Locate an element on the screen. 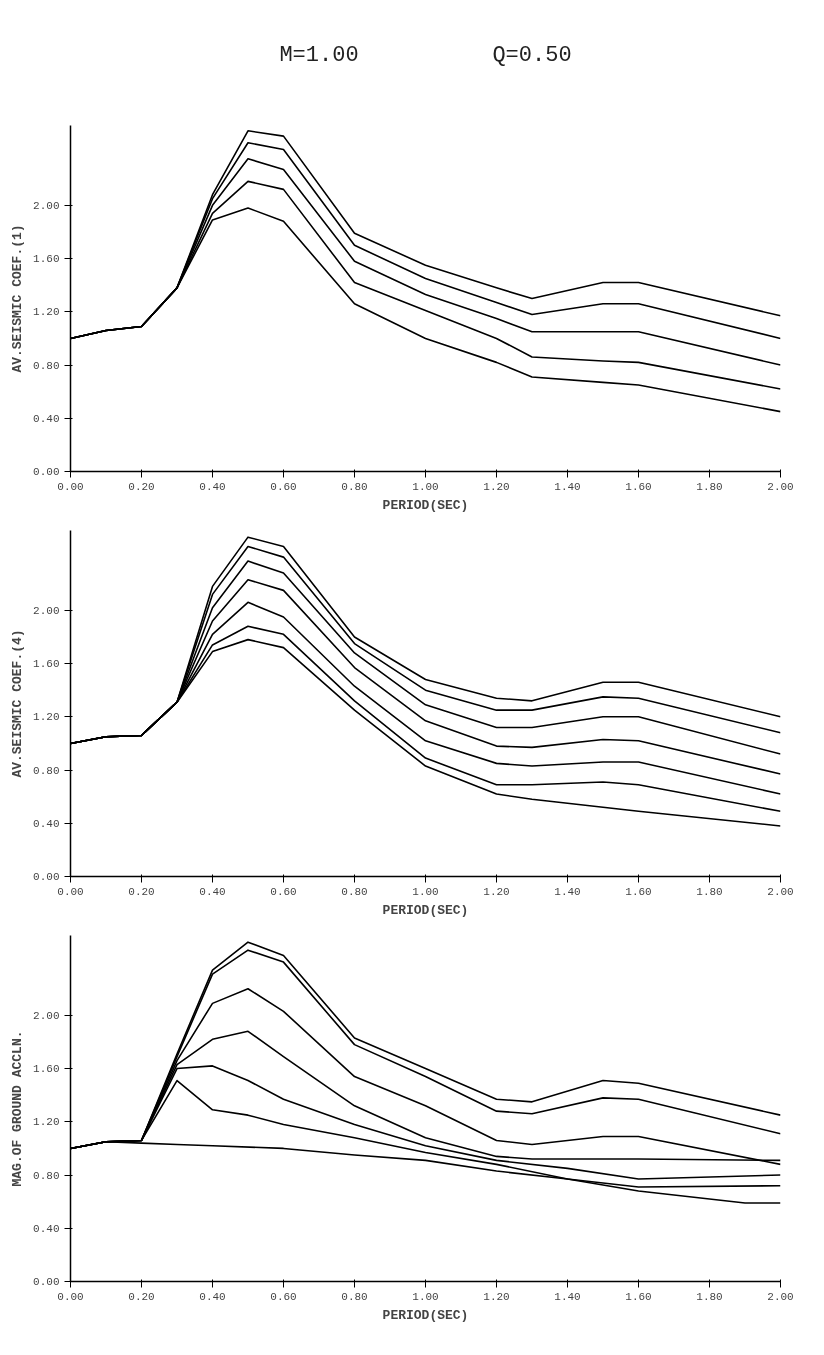 The height and width of the screenshot is (1355, 824). y-axis-title: AV.SEISMIC COEF.(1) is located at coordinates (18, 298).